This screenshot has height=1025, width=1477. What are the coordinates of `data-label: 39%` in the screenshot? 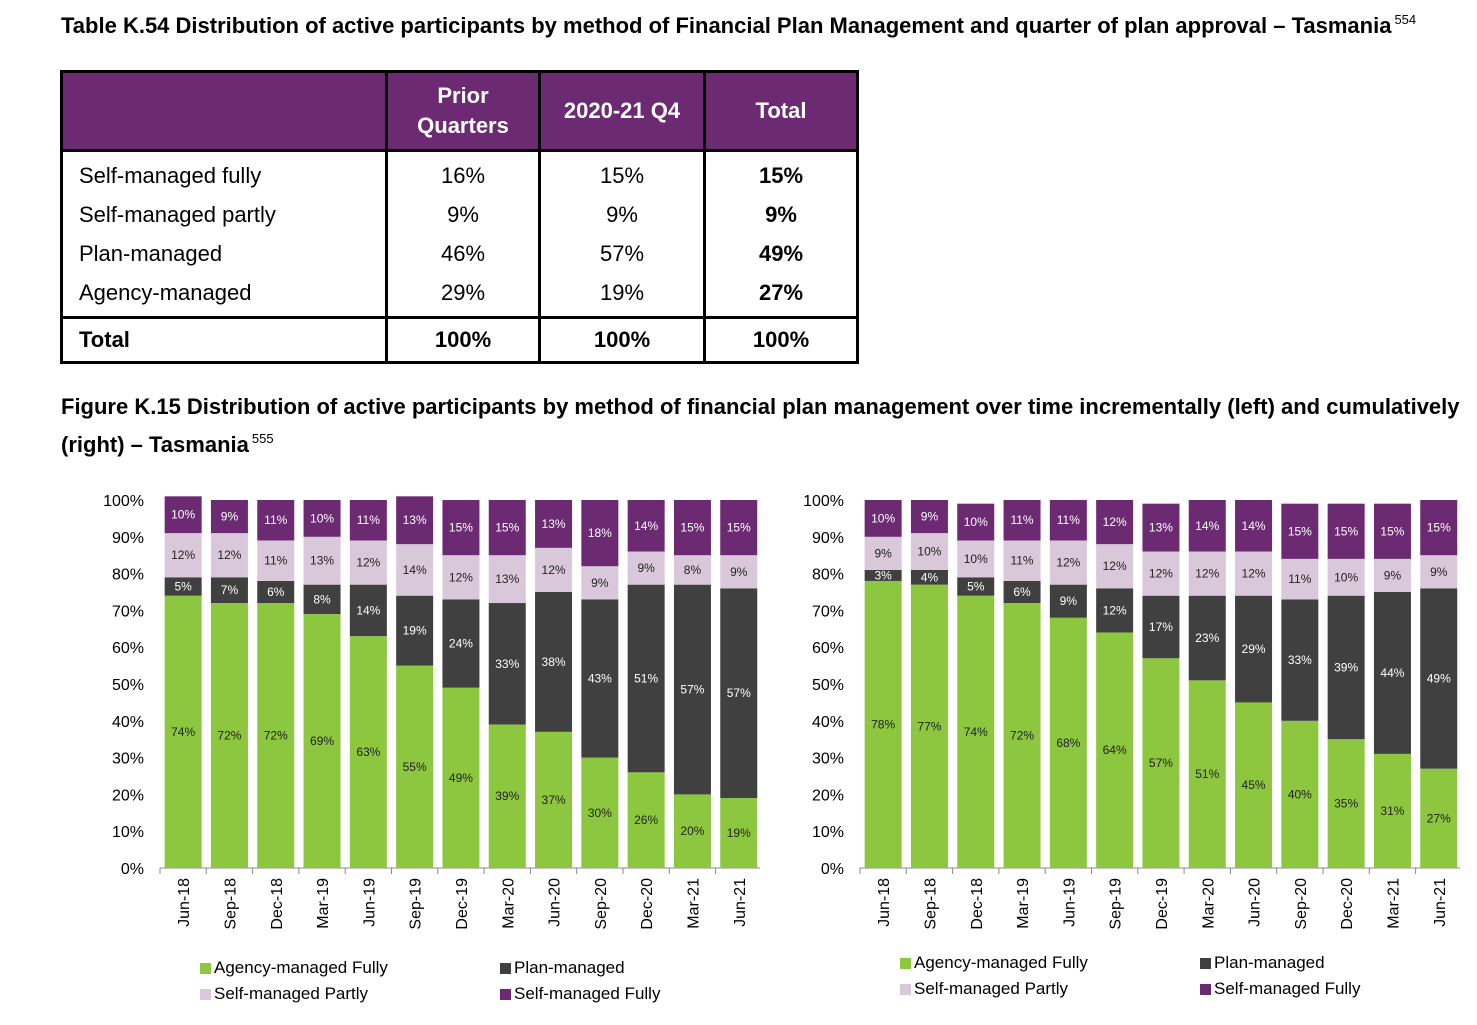 It's located at (1346, 667).